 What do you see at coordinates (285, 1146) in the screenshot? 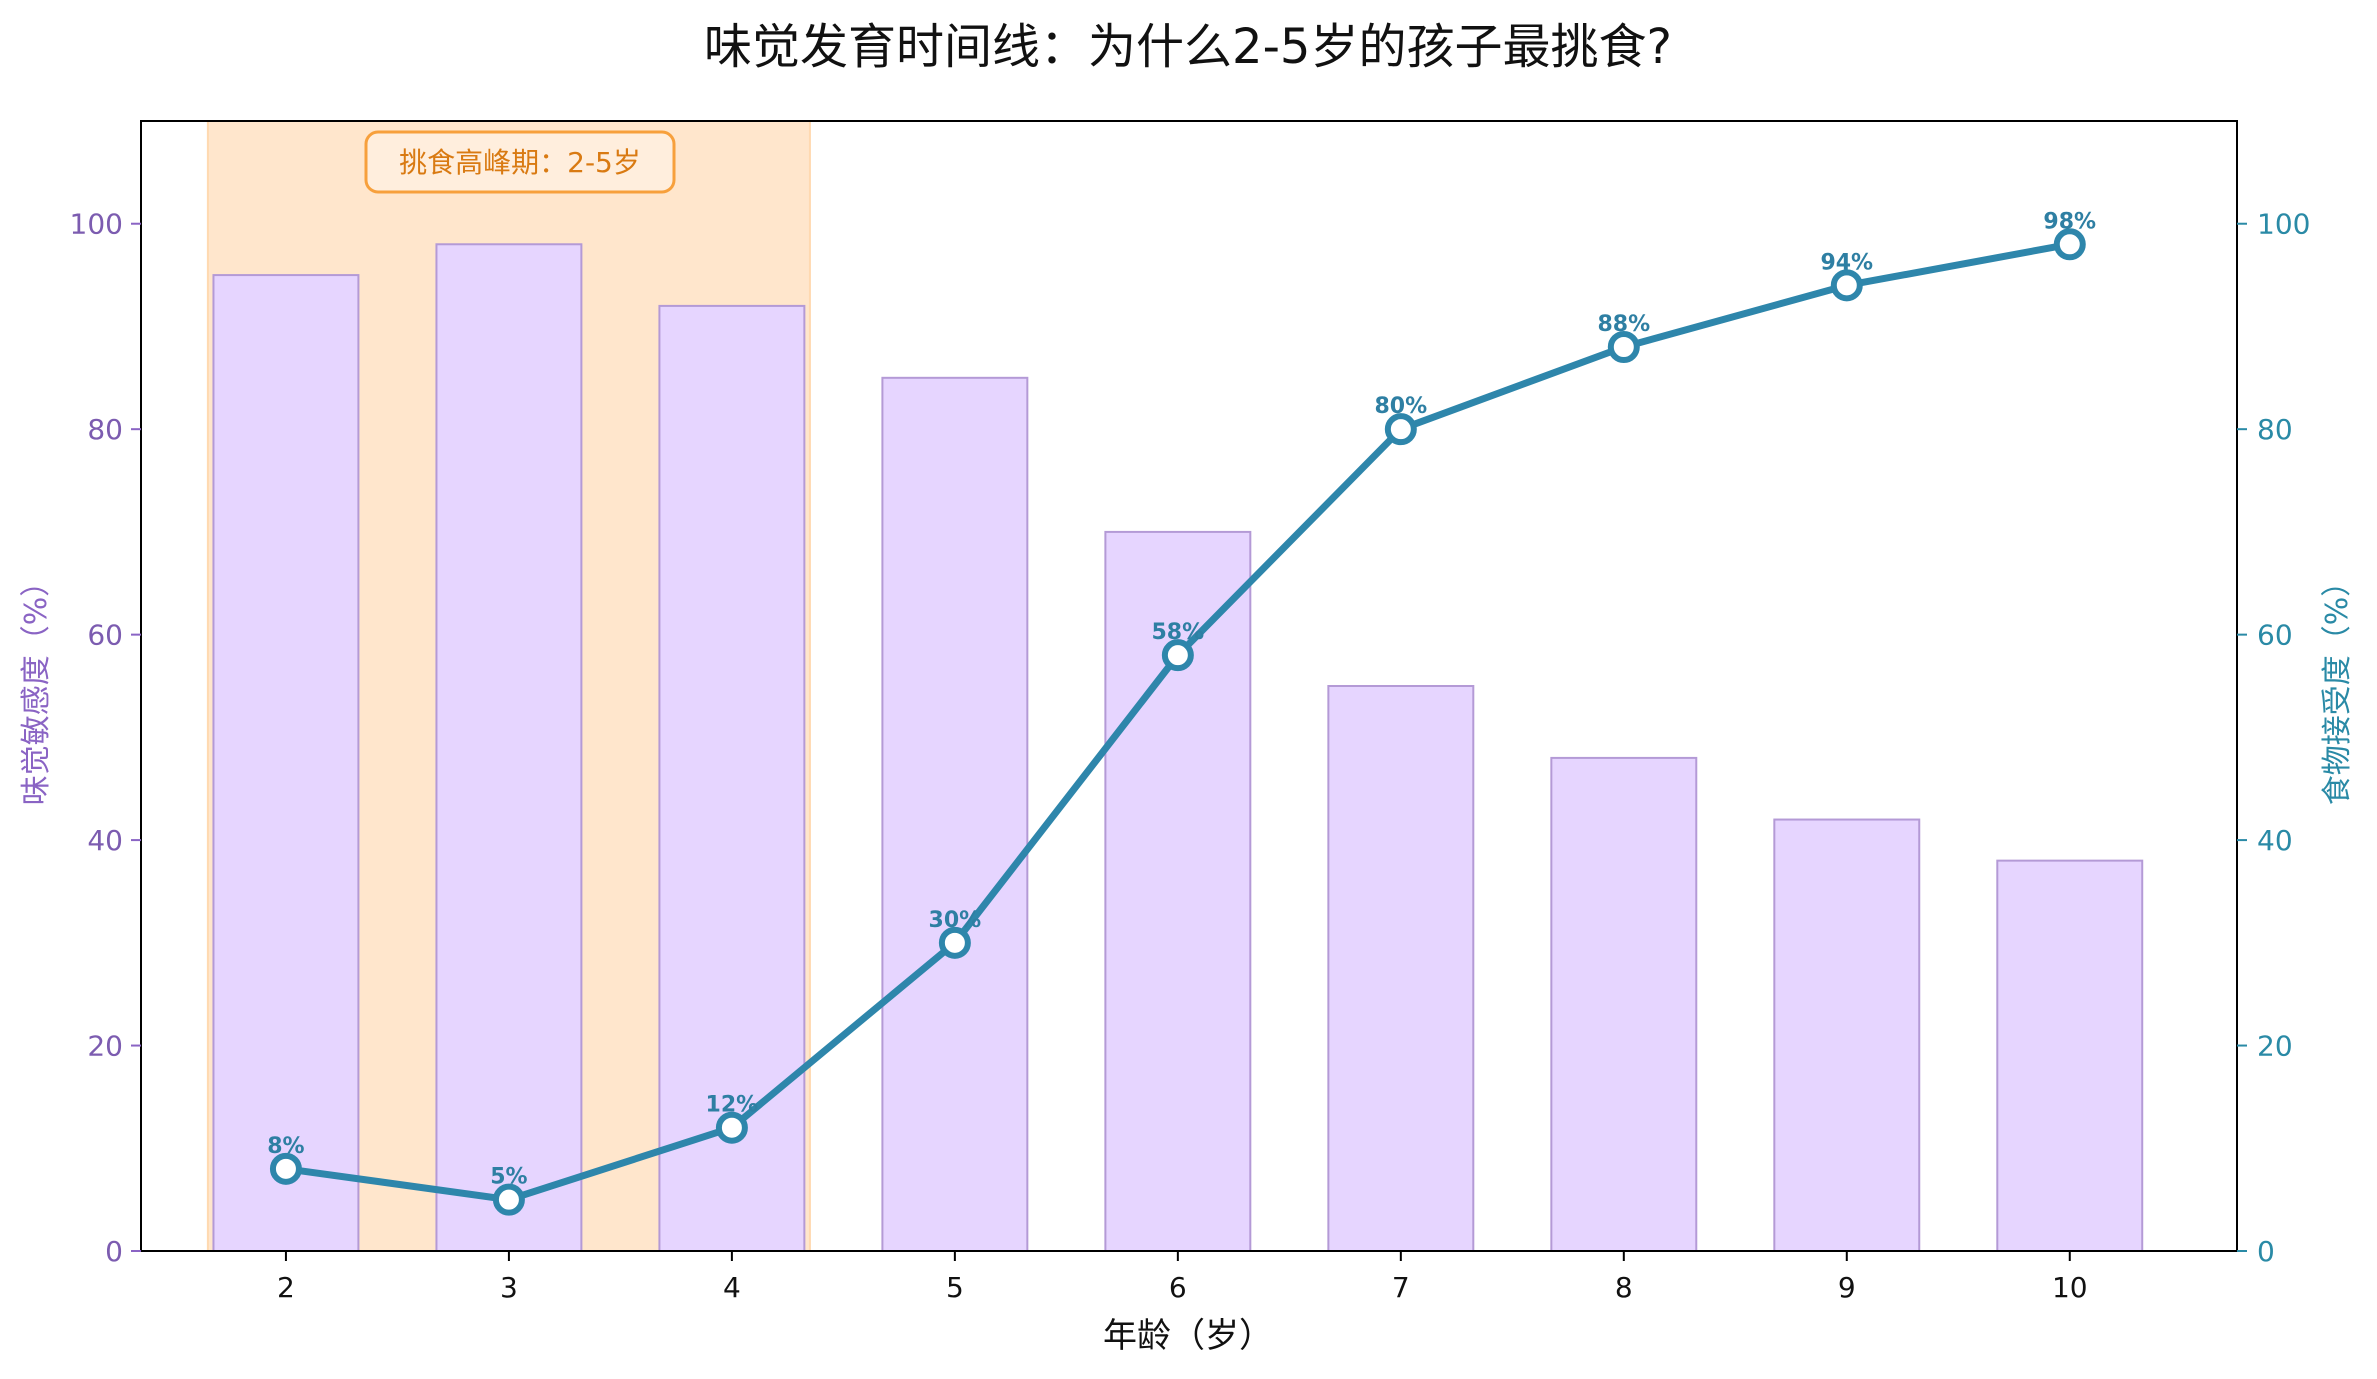
I see `acceptance-data-label: 8%` at bounding box center [285, 1146].